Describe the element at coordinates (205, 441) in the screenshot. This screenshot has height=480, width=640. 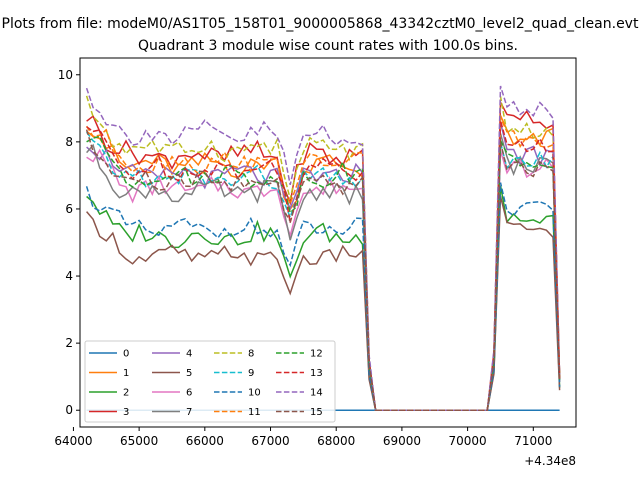
I see `x-tick-label: 66000` at that location.